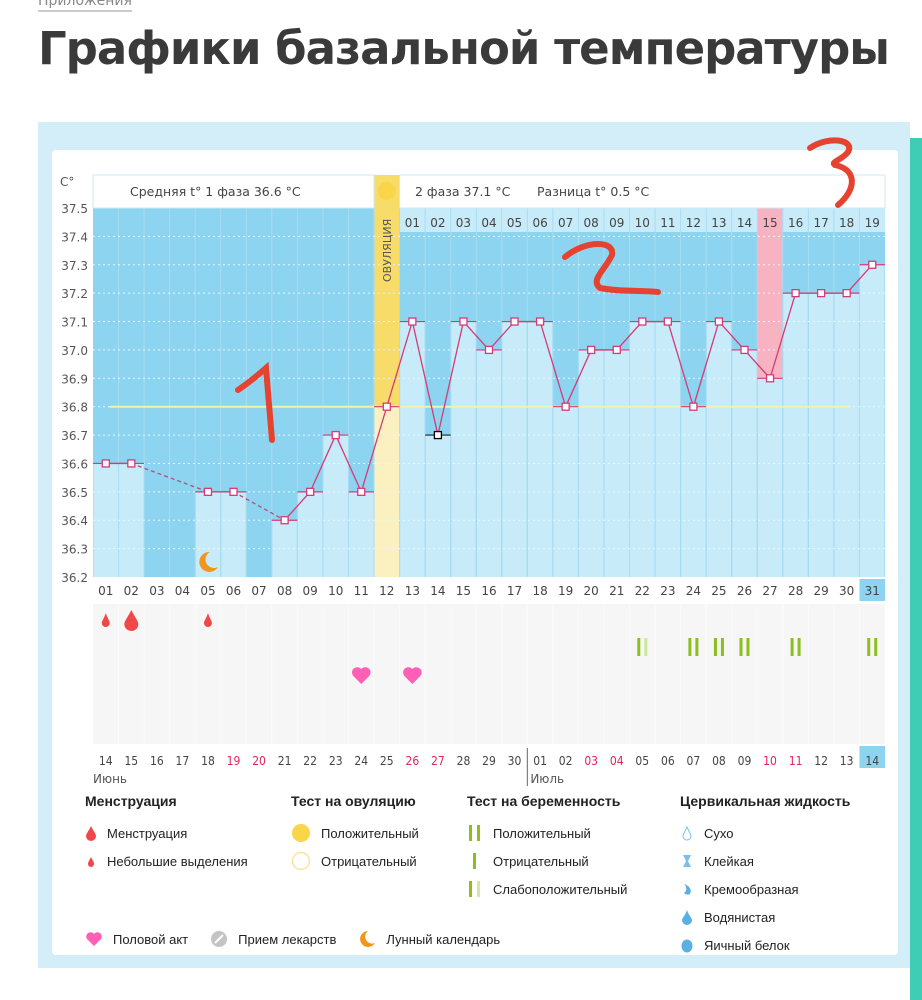 Image resolution: width=922 pixels, height=1000 pixels. Describe the element at coordinates (353, 801) in the screenshot. I see `legend-title: Тест на овуляцию` at that location.